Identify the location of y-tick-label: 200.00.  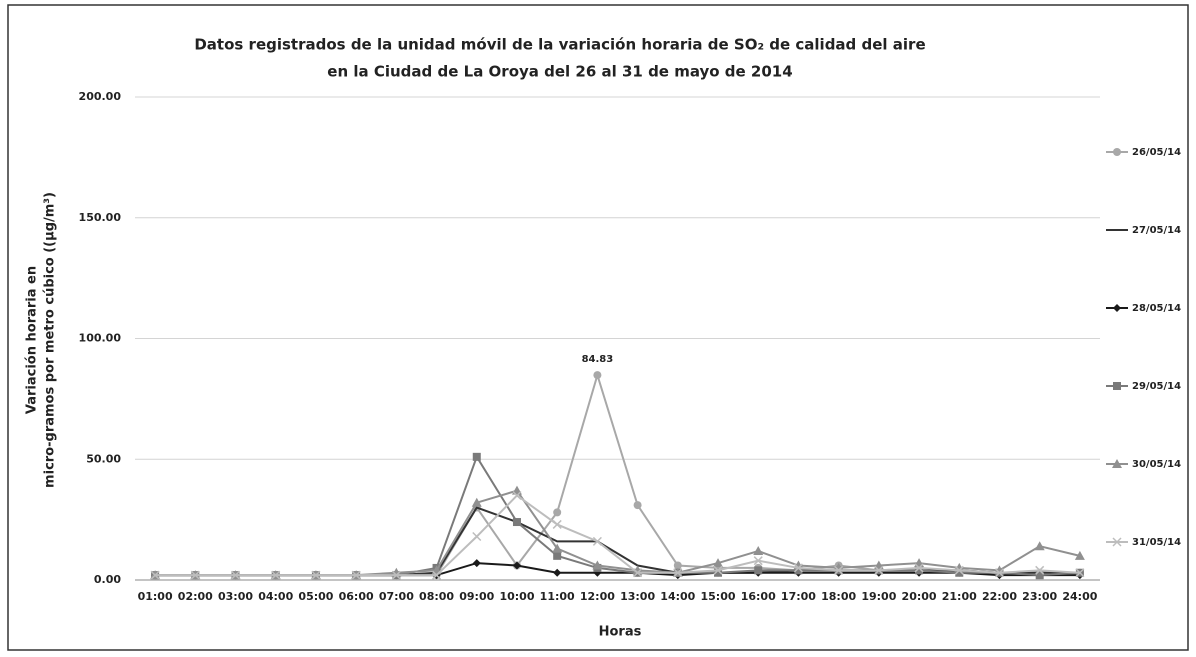
(100, 96).